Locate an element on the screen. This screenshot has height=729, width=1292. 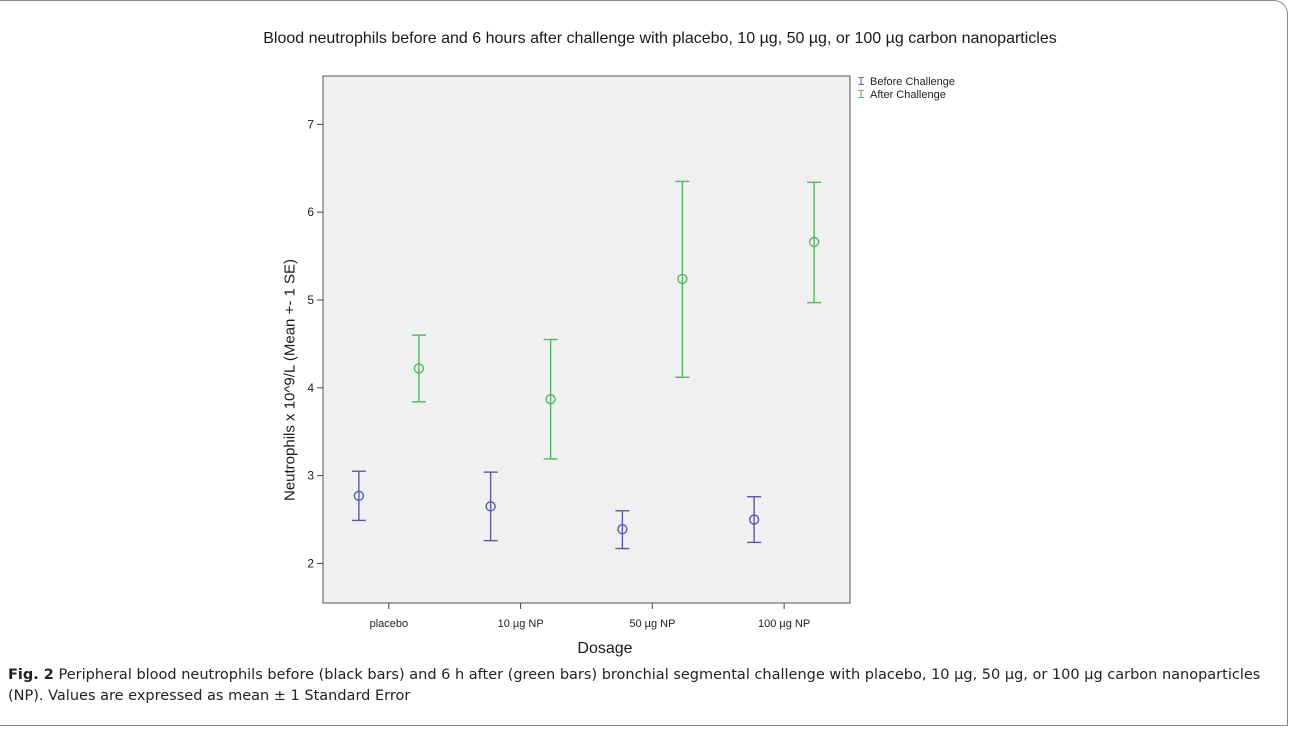
x-tick-label: placebo is located at coordinates (389, 624).